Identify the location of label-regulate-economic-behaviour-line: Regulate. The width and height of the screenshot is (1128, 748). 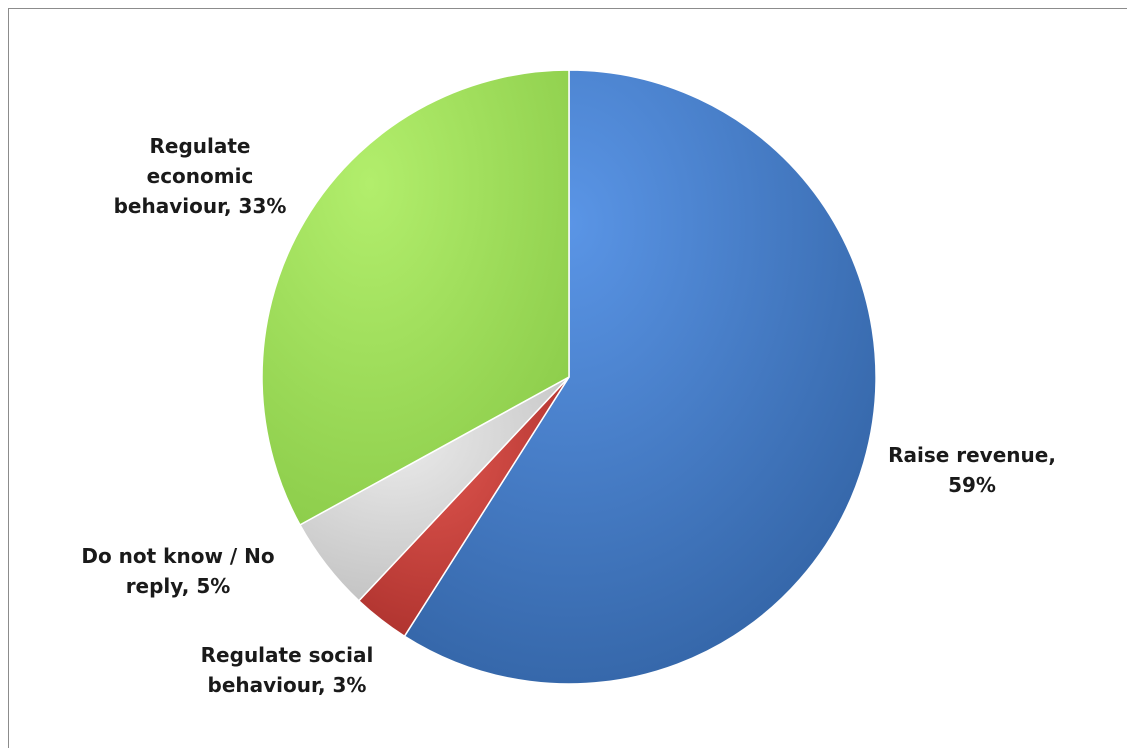
(200, 146).